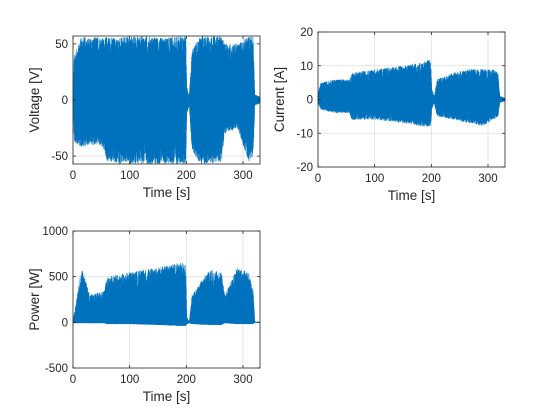  What do you see at coordinates (34, 299) in the screenshot?
I see `y-axis-label: Power [W]` at bounding box center [34, 299].